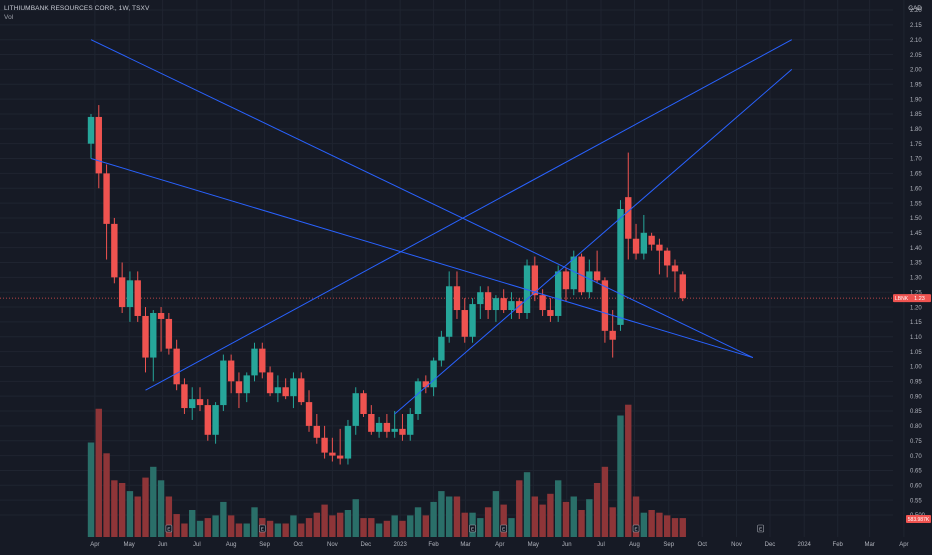  What do you see at coordinates (760, 529) in the screenshot?
I see `earnings-marker-label: E` at bounding box center [760, 529].